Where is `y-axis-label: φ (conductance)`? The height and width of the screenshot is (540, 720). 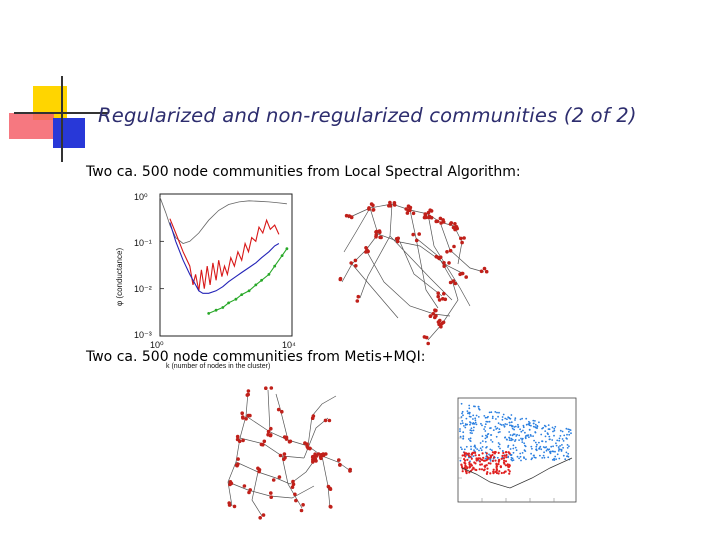 y-axis-label: φ (conductance) is located at coordinates (119, 277).